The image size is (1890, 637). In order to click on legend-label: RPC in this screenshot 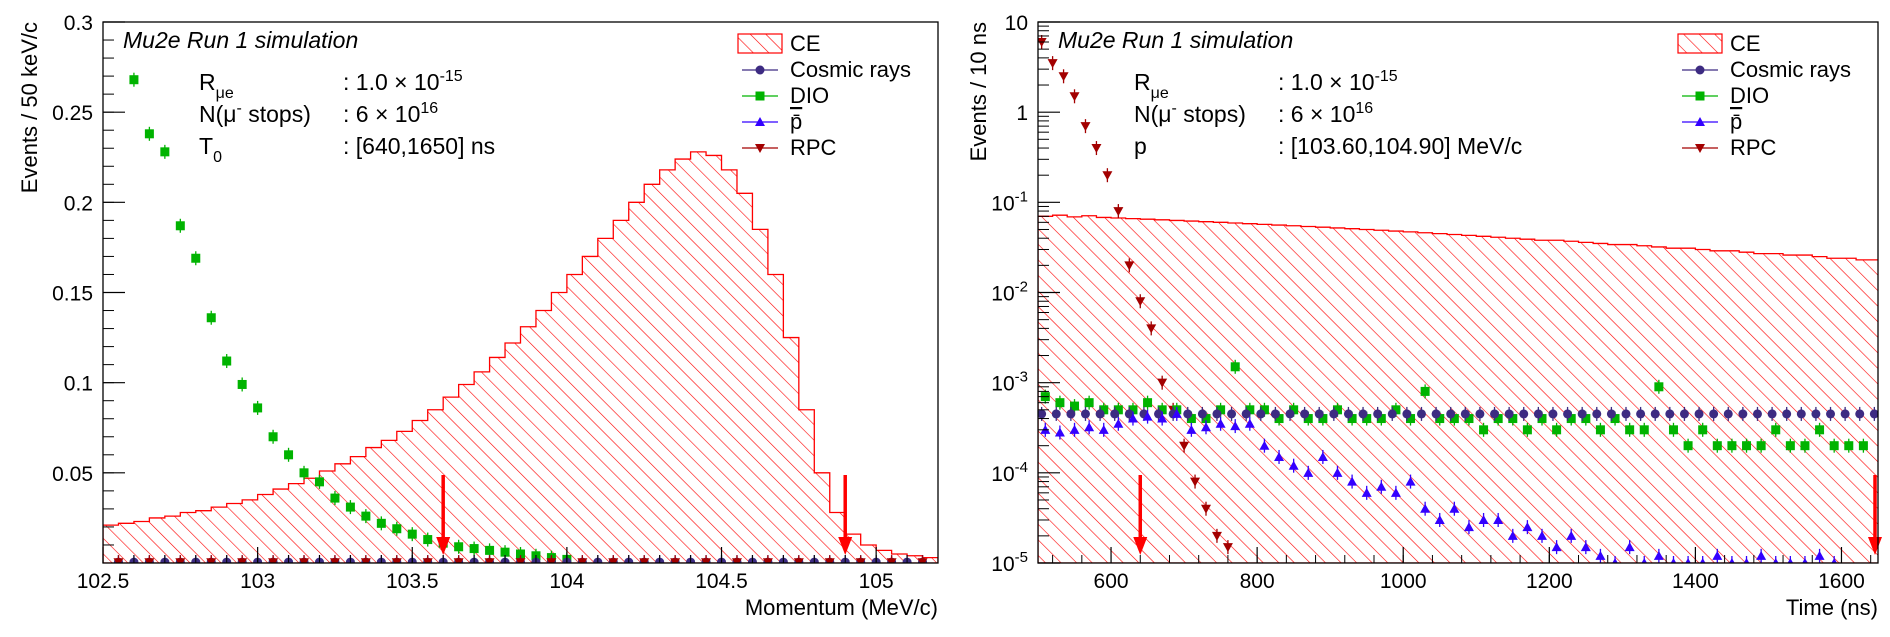, I will do `click(813, 147)`.